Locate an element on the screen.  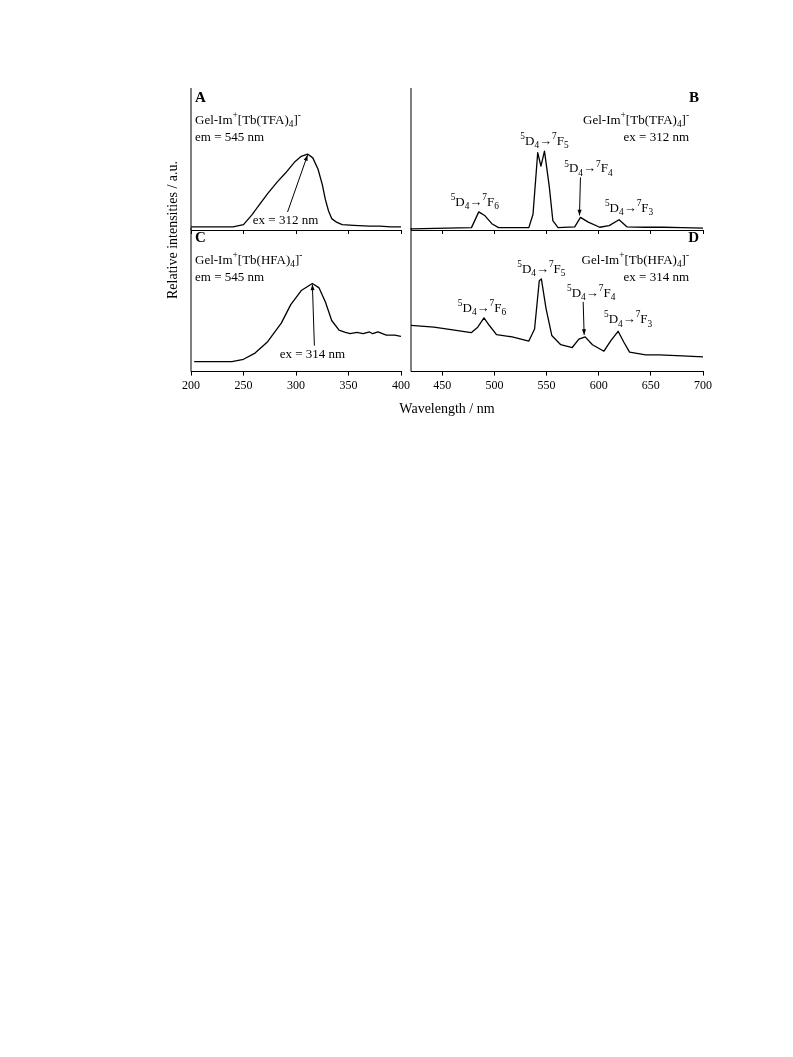
text: ex = 312 nm is located at coordinates (656, 136).